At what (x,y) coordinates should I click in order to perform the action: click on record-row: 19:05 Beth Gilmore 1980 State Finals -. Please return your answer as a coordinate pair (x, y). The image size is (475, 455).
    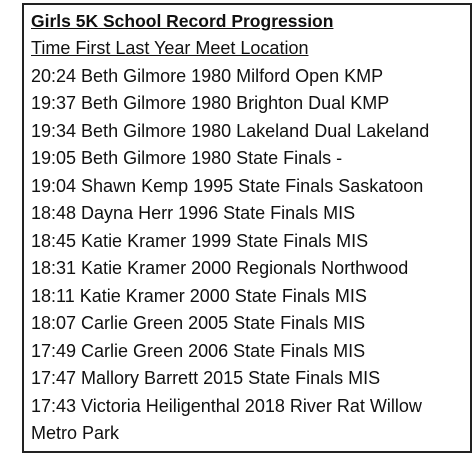
    Looking at the image, I should click on (187, 158).